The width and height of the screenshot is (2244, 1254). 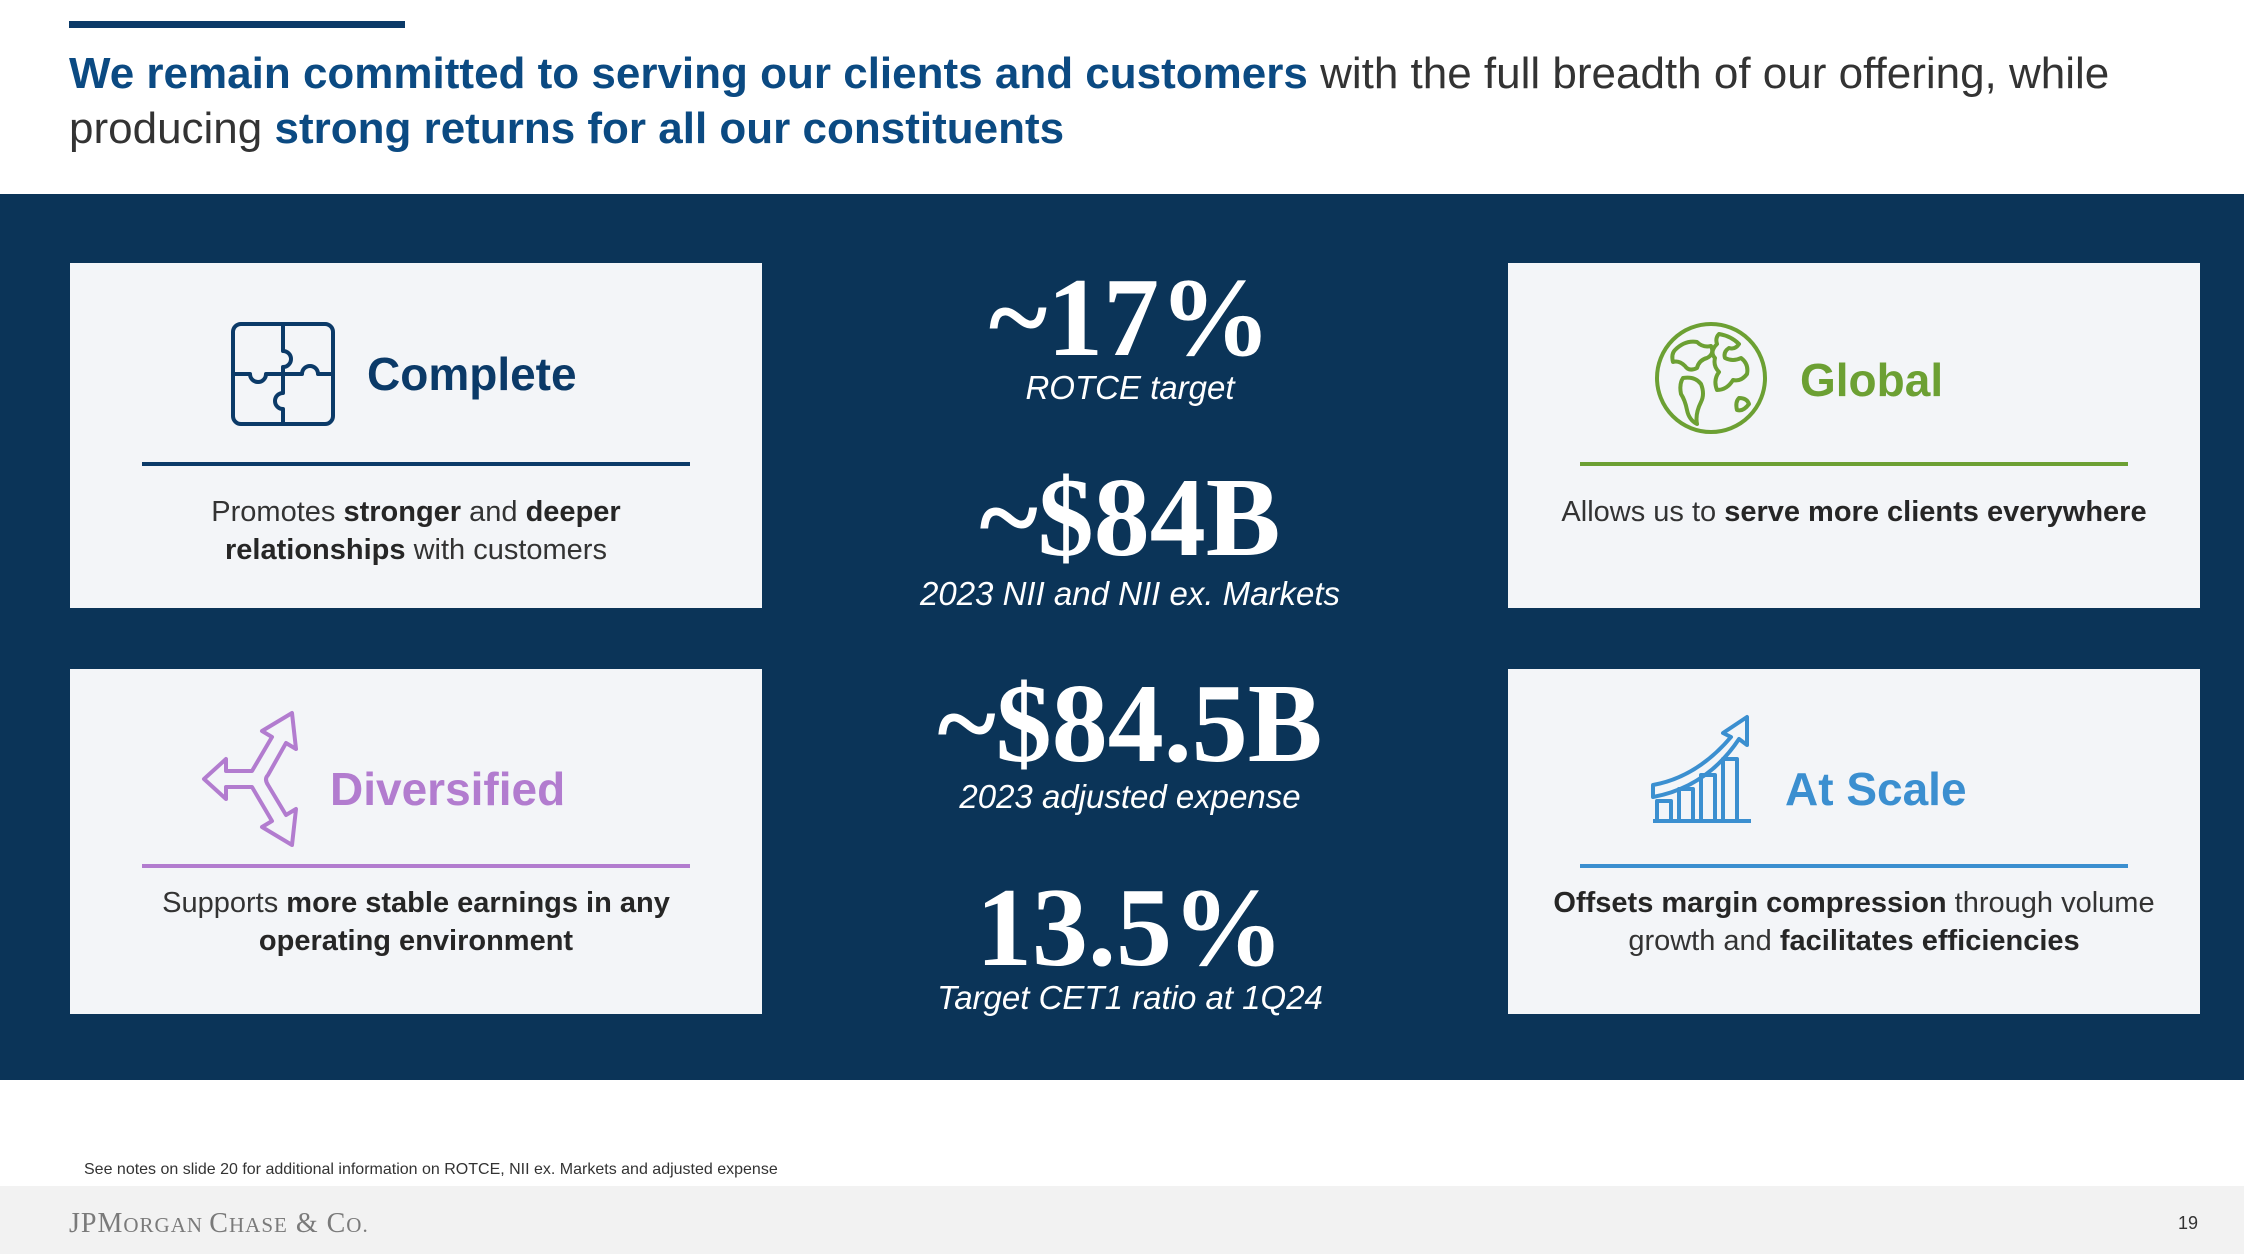 What do you see at coordinates (166, 1225) in the screenshot?
I see `logo-text: ORGAN` at bounding box center [166, 1225].